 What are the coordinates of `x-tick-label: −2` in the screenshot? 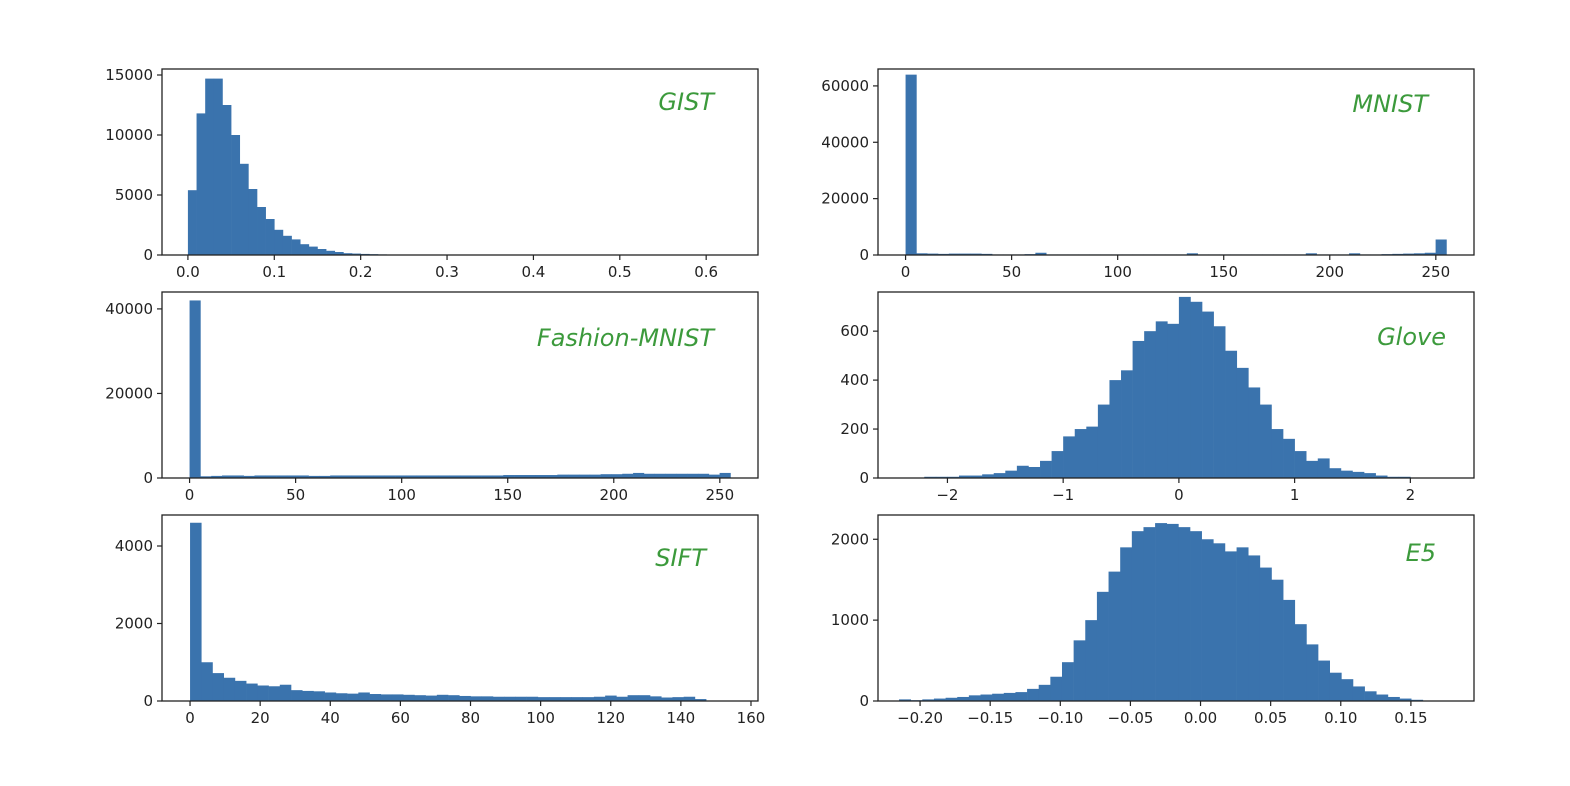 It's located at (947, 495).